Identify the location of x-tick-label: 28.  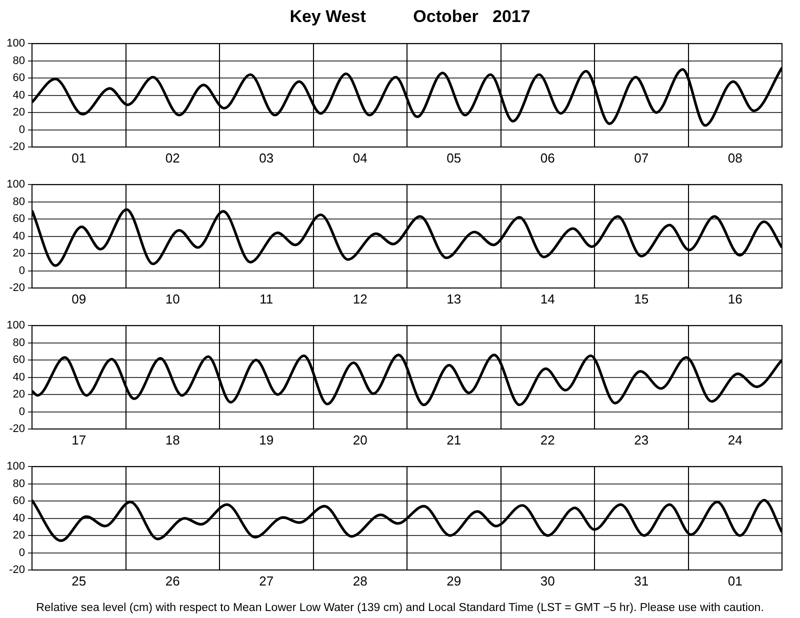
(360, 580).